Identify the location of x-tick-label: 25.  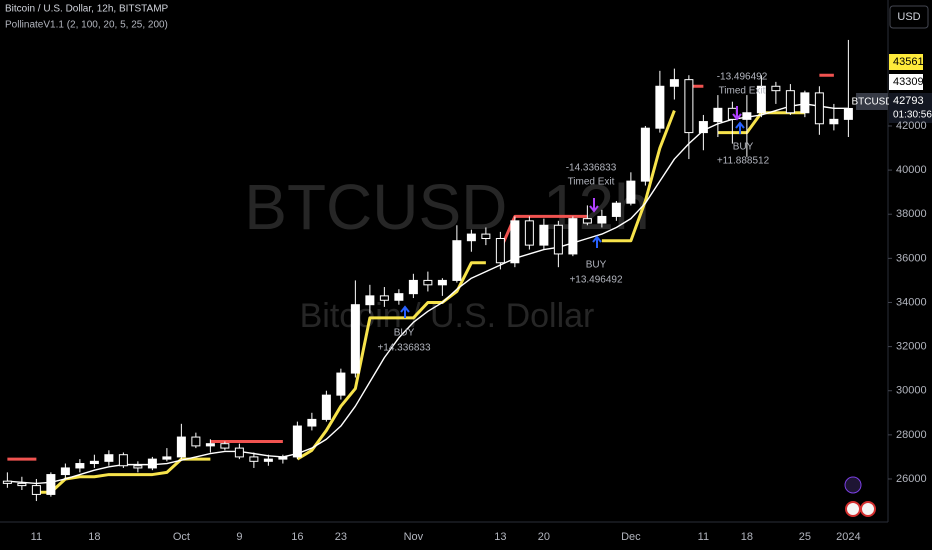
(805, 537).